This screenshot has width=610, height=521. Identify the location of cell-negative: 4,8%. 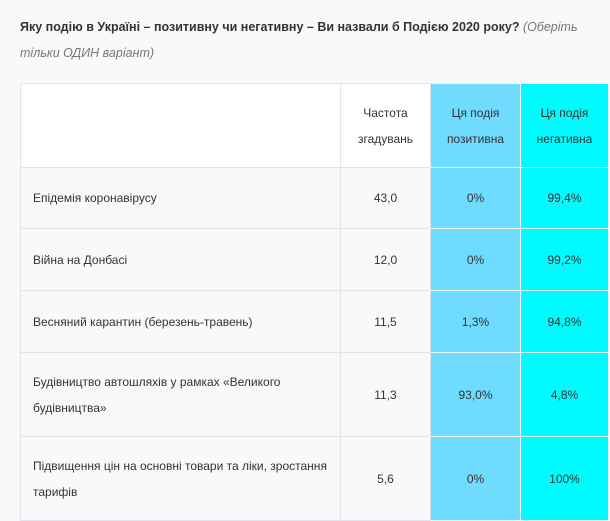
(564, 394).